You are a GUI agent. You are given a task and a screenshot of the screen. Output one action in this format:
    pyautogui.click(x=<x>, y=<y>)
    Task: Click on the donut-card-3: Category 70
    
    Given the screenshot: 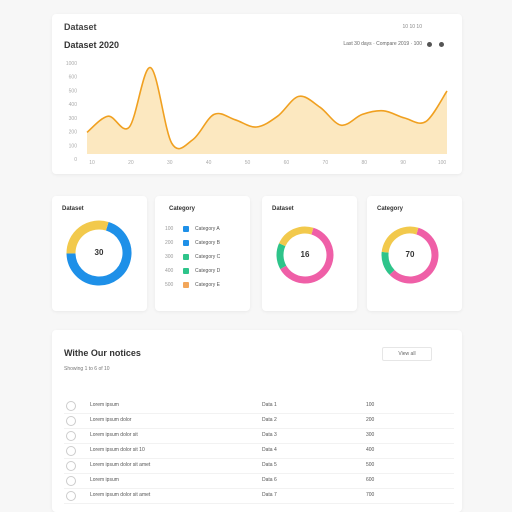 What is the action you would take?
    pyautogui.click(x=414, y=253)
    